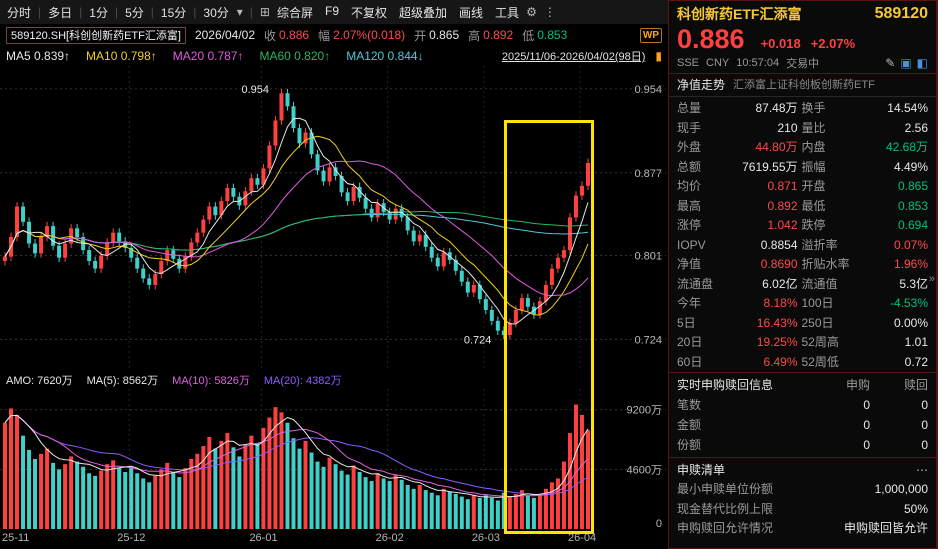  Describe the element at coordinates (444, 35) in the screenshot. I see `open-value: 0.865` at that location.